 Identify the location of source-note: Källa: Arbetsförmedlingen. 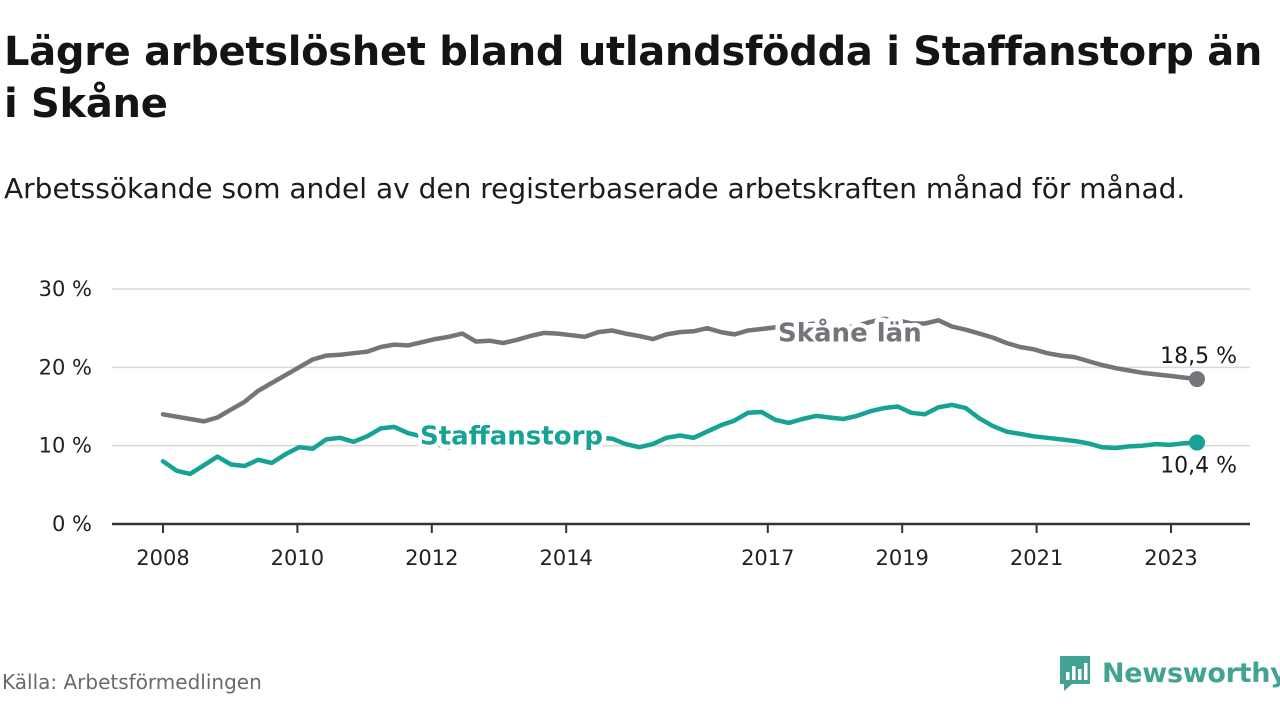
(132, 682).